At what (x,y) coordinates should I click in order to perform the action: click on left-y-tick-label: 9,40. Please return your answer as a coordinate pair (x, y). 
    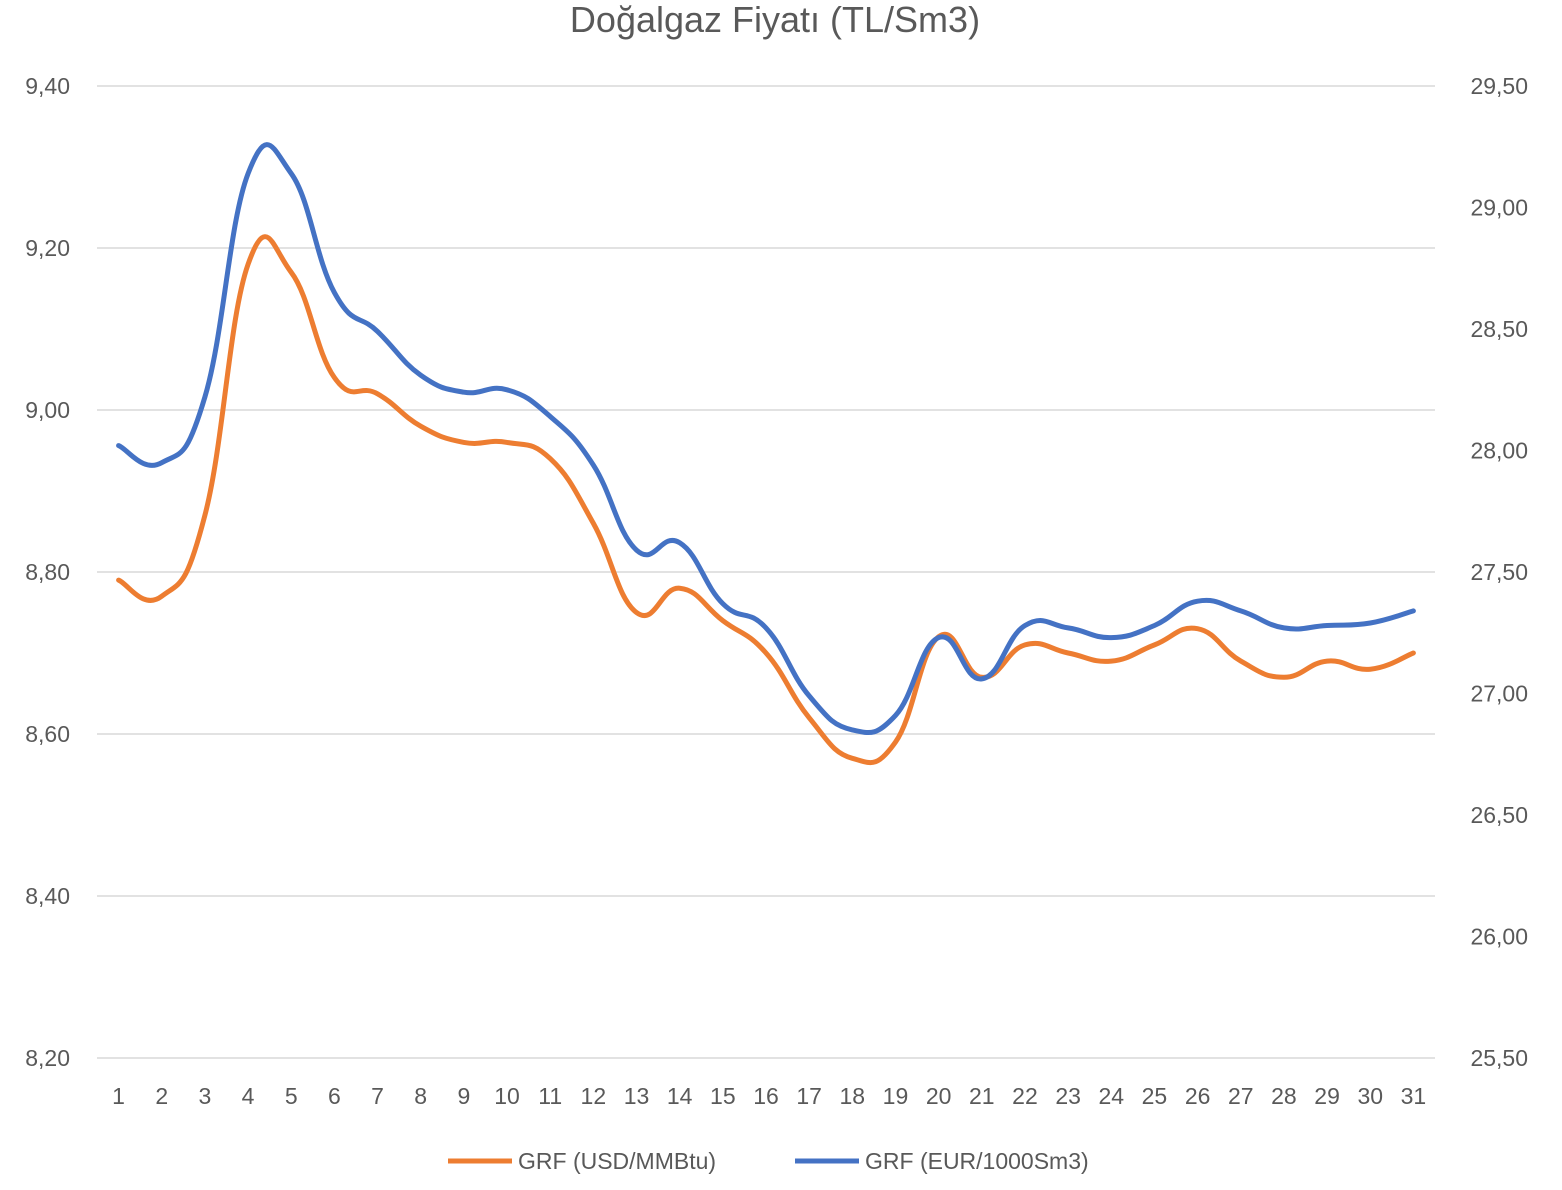
    Looking at the image, I should click on (47, 86).